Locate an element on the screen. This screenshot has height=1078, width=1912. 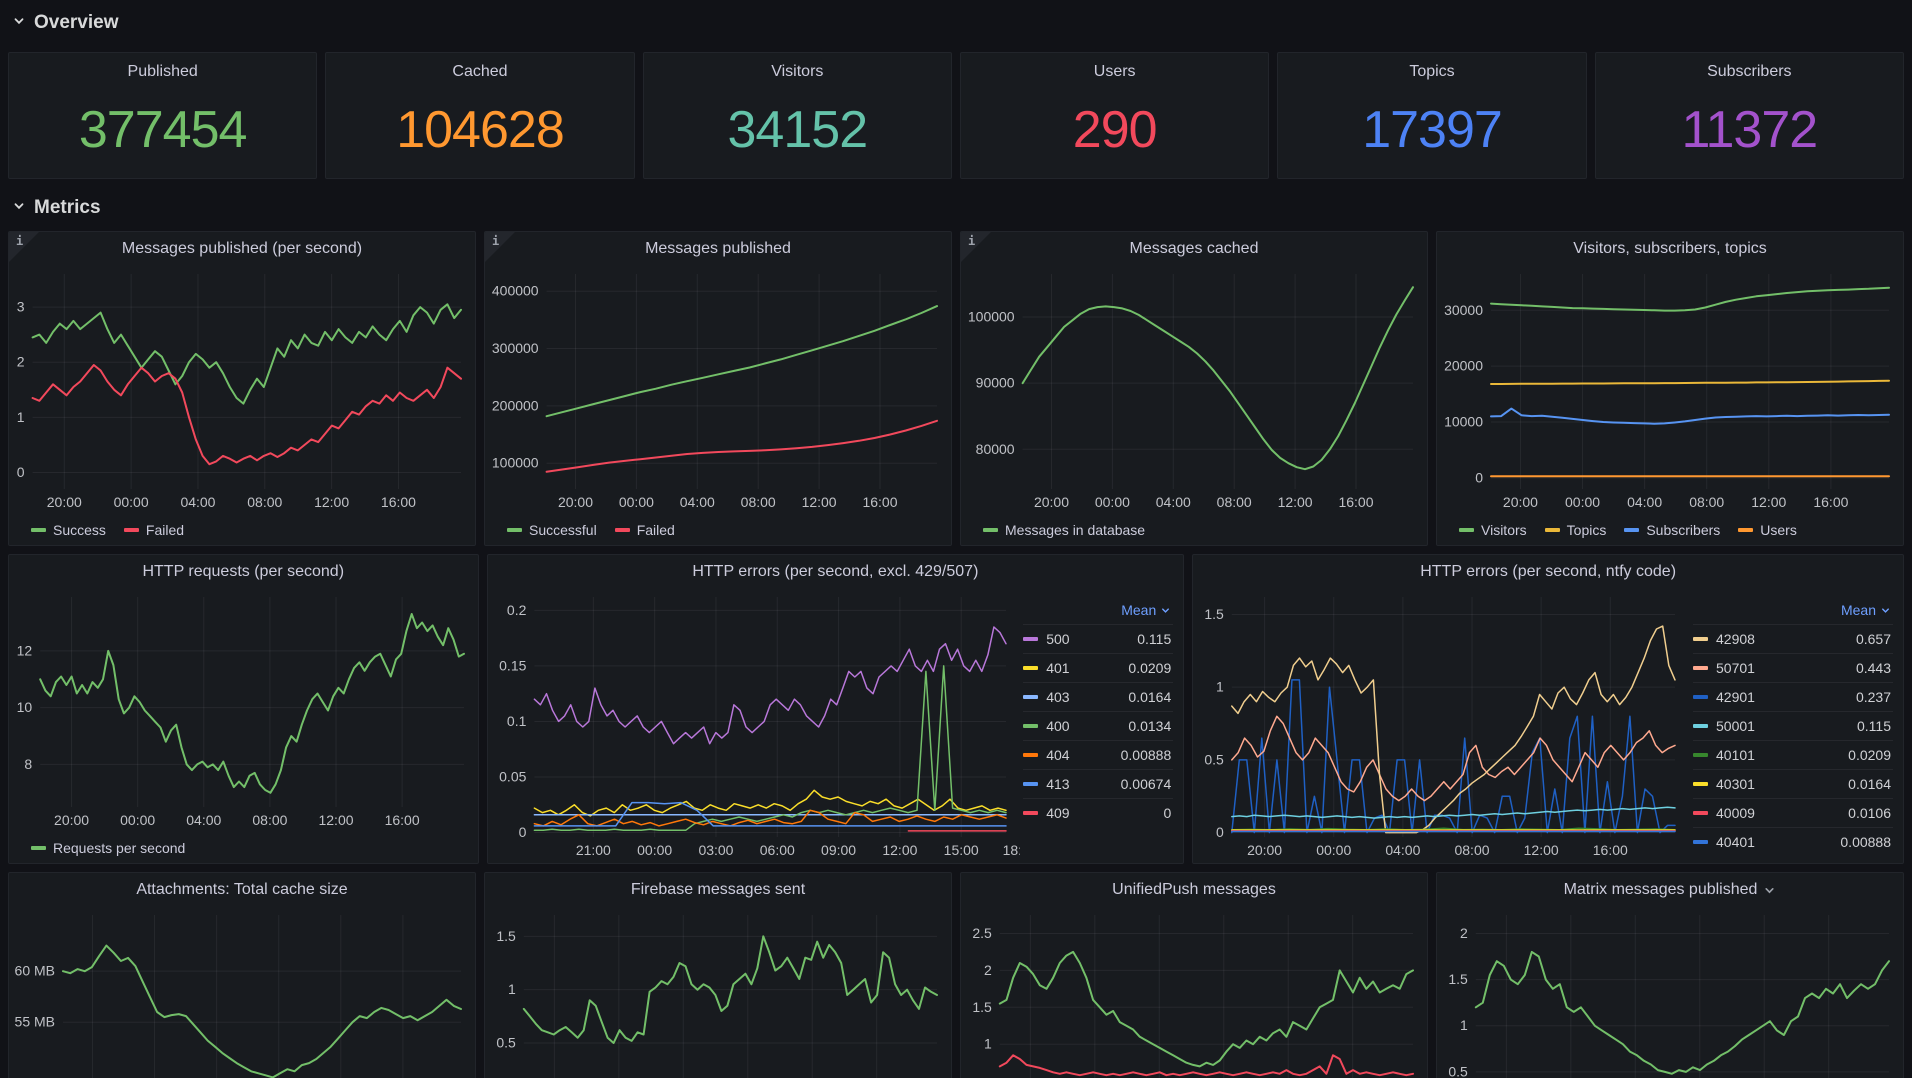
svg-text: 12:00 is located at coordinates (819, 502).